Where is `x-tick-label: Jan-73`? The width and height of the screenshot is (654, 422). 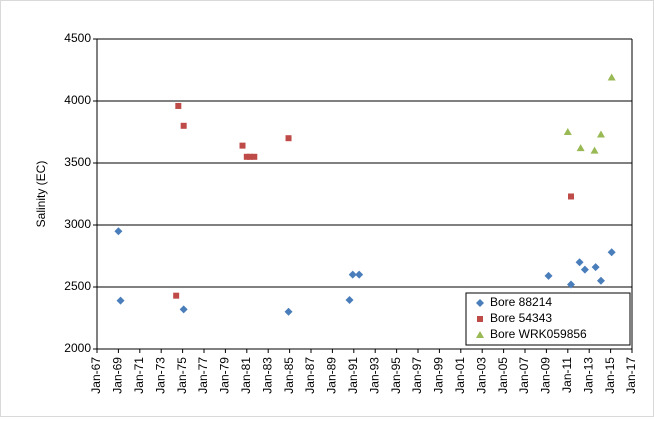
x-tick-label: Jan-73 is located at coordinates (160, 375).